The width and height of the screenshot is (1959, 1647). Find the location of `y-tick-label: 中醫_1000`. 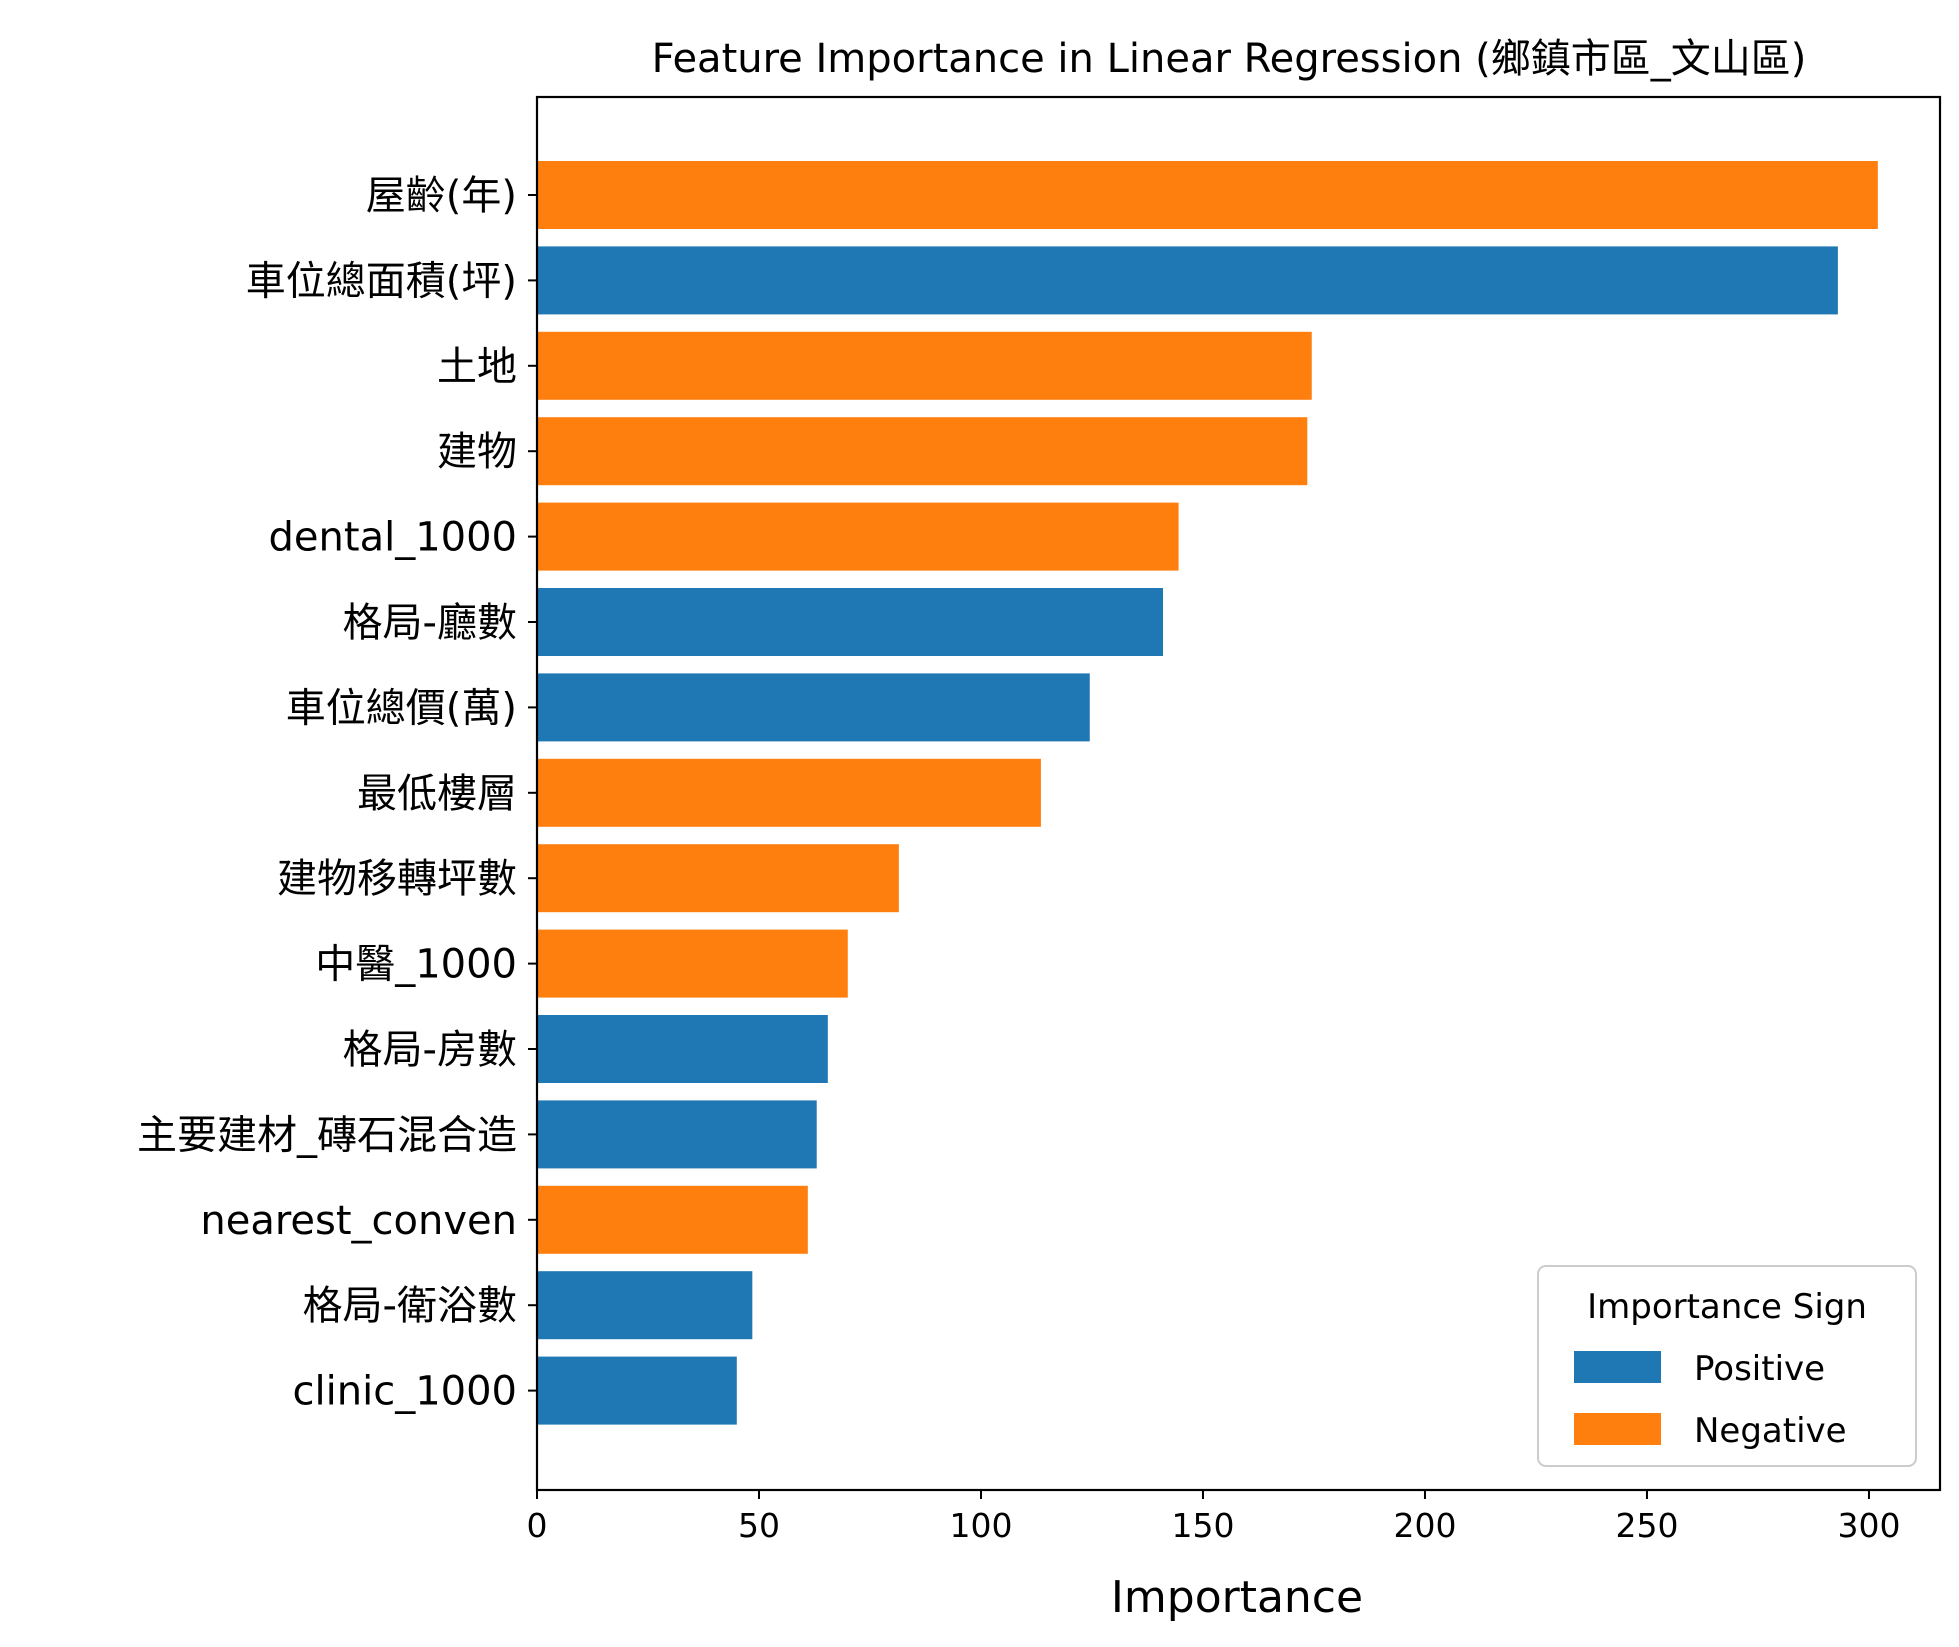

y-tick-label: 中醫_1000 is located at coordinates (416, 965).